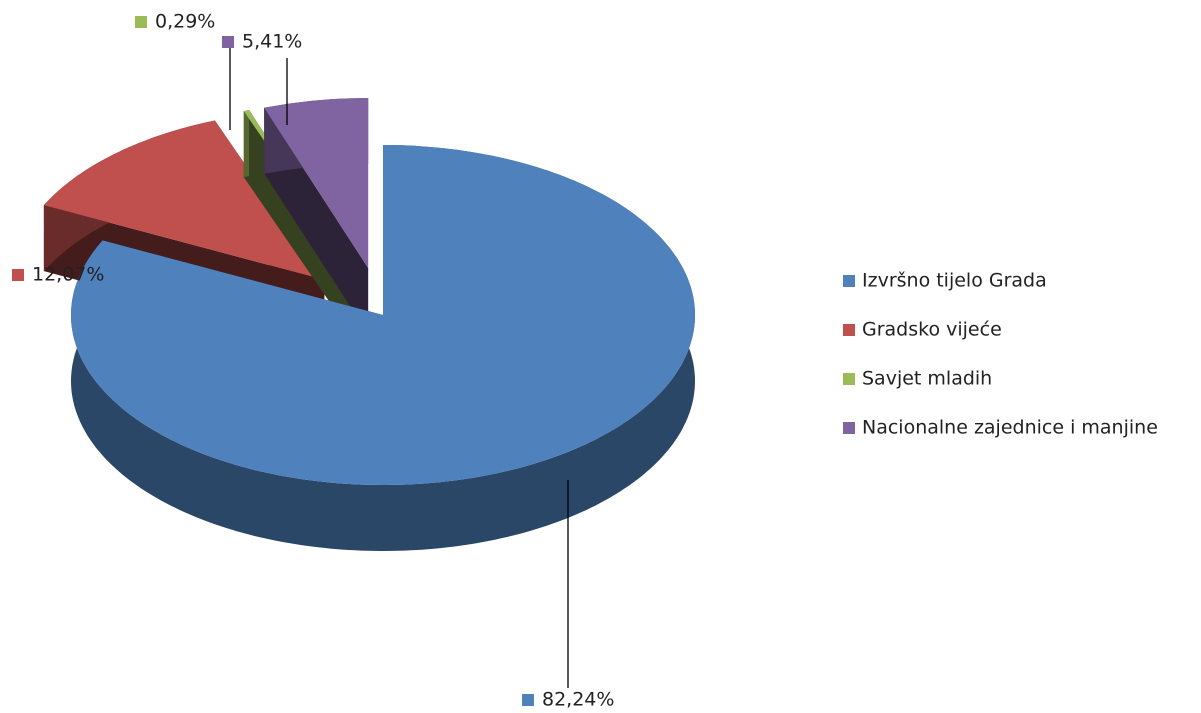 The width and height of the screenshot is (1201, 713). Describe the element at coordinates (246, 144) in the screenshot. I see `slice-side` at that location.